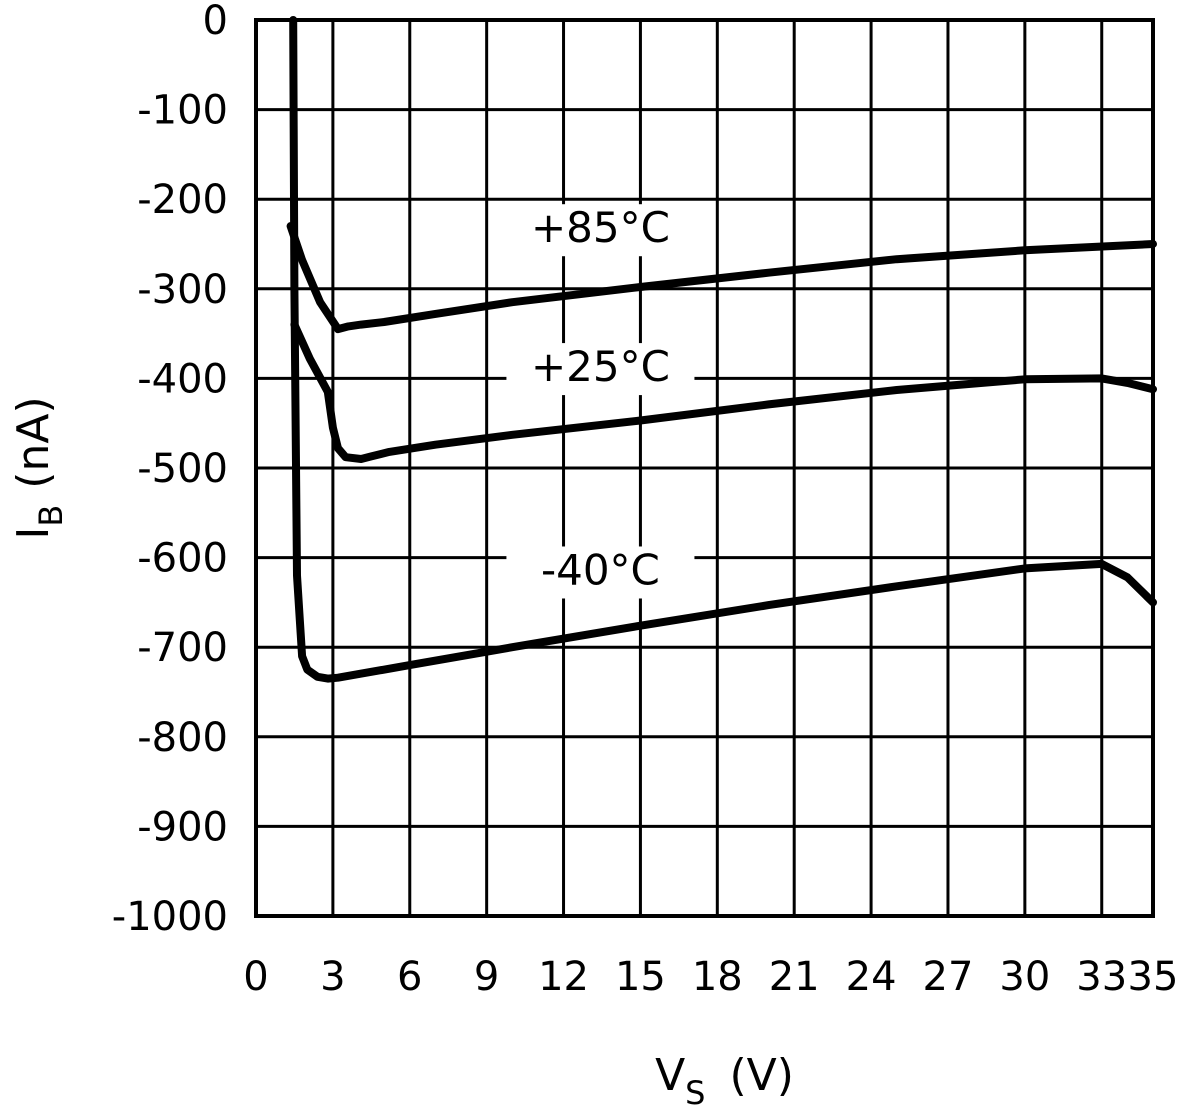 The width and height of the screenshot is (1190, 1112). What do you see at coordinates (182, 827) in the screenshot?
I see `y-tick-label: -900` at bounding box center [182, 827].